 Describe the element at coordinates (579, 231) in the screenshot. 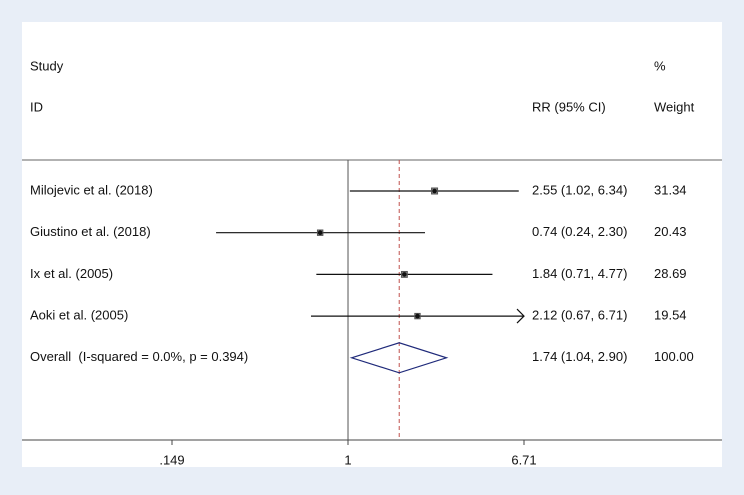

I see `effect-label: 0.74 (0.24, 2.30)` at that location.